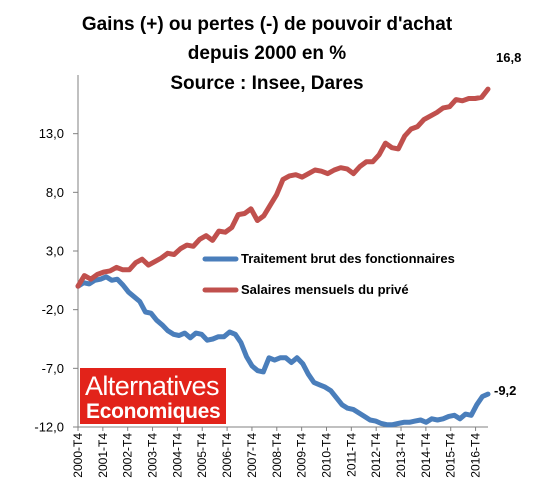  What do you see at coordinates (376, 455) in the screenshot?
I see `x-tick-label: 2012-T4` at bounding box center [376, 455].